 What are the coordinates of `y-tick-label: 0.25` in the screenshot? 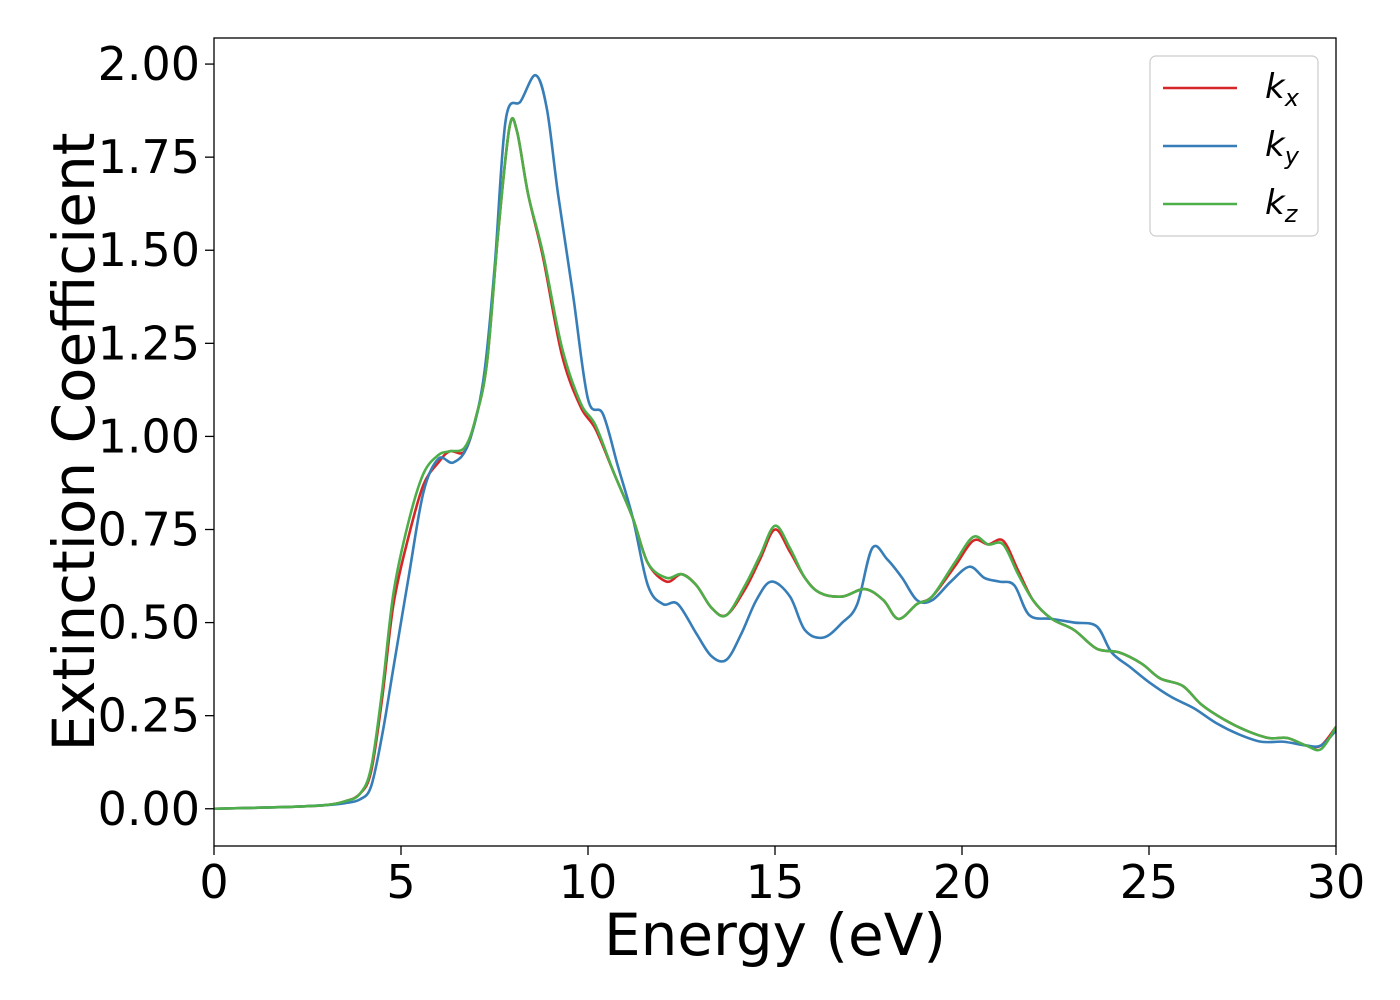 It's located at (149, 716).